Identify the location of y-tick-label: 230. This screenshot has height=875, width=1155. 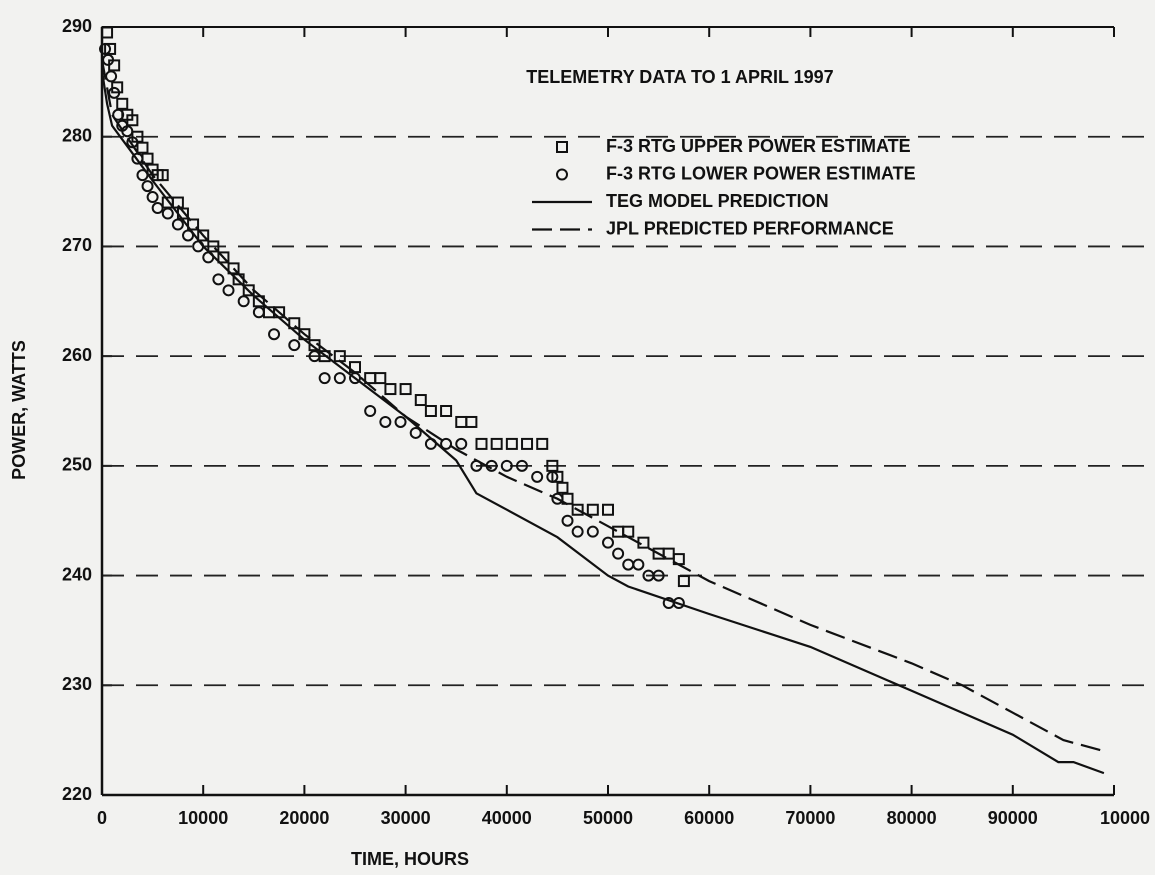
(77, 684).